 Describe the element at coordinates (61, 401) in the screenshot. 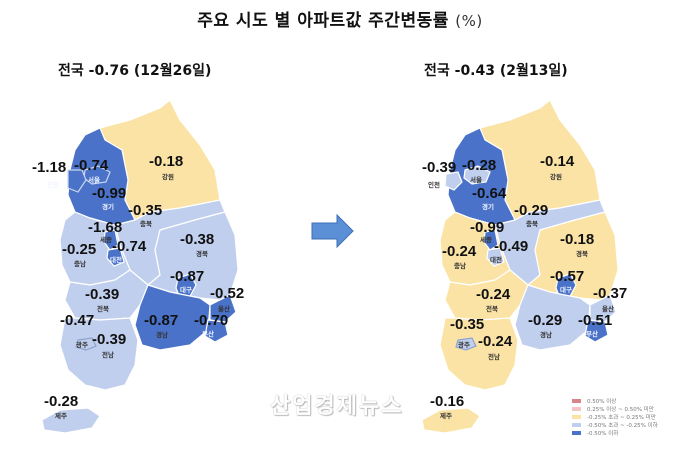

I see `value-jeju: -0.28` at that location.